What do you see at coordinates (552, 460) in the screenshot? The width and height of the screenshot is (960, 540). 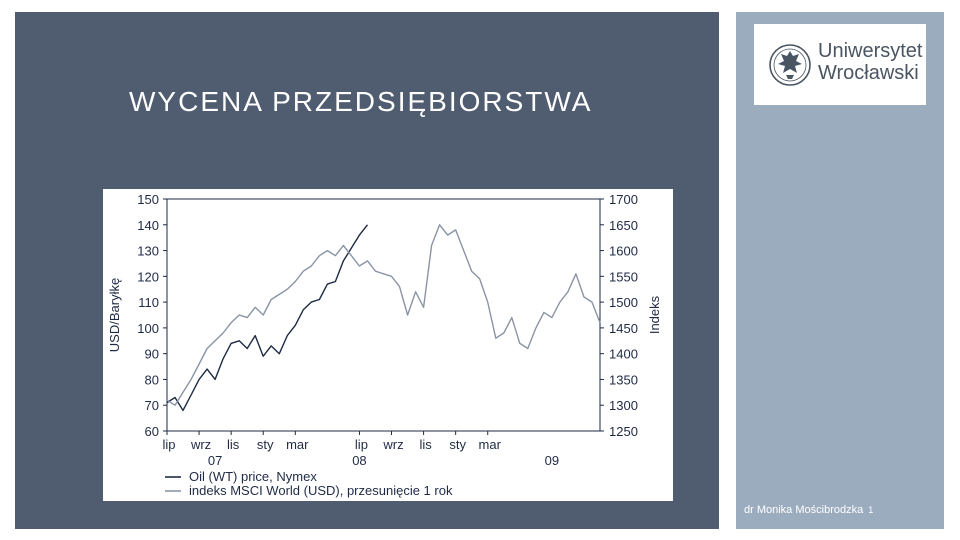 I see `x-year-label: 09` at bounding box center [552, 460].